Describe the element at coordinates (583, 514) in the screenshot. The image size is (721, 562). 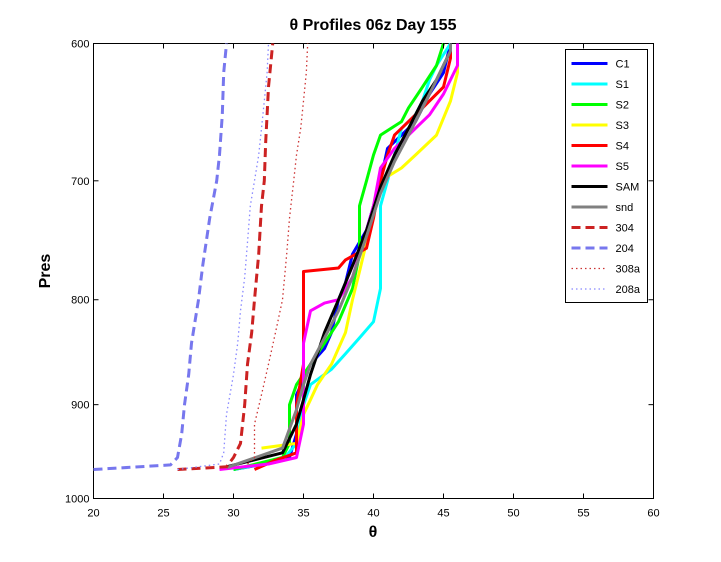
I see `x-tick-label: 55` at that location.